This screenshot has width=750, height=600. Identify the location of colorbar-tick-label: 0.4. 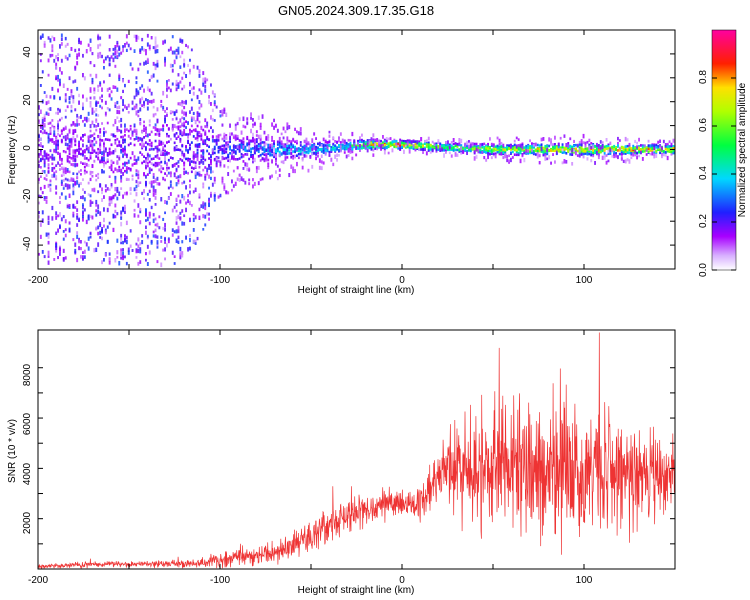
(703, 173).